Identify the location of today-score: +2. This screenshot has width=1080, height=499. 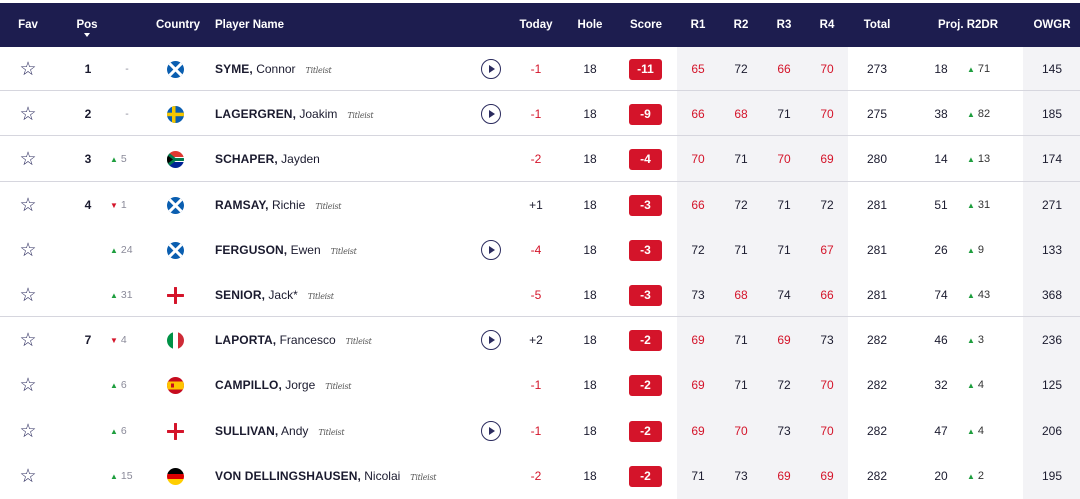
(536, 340).